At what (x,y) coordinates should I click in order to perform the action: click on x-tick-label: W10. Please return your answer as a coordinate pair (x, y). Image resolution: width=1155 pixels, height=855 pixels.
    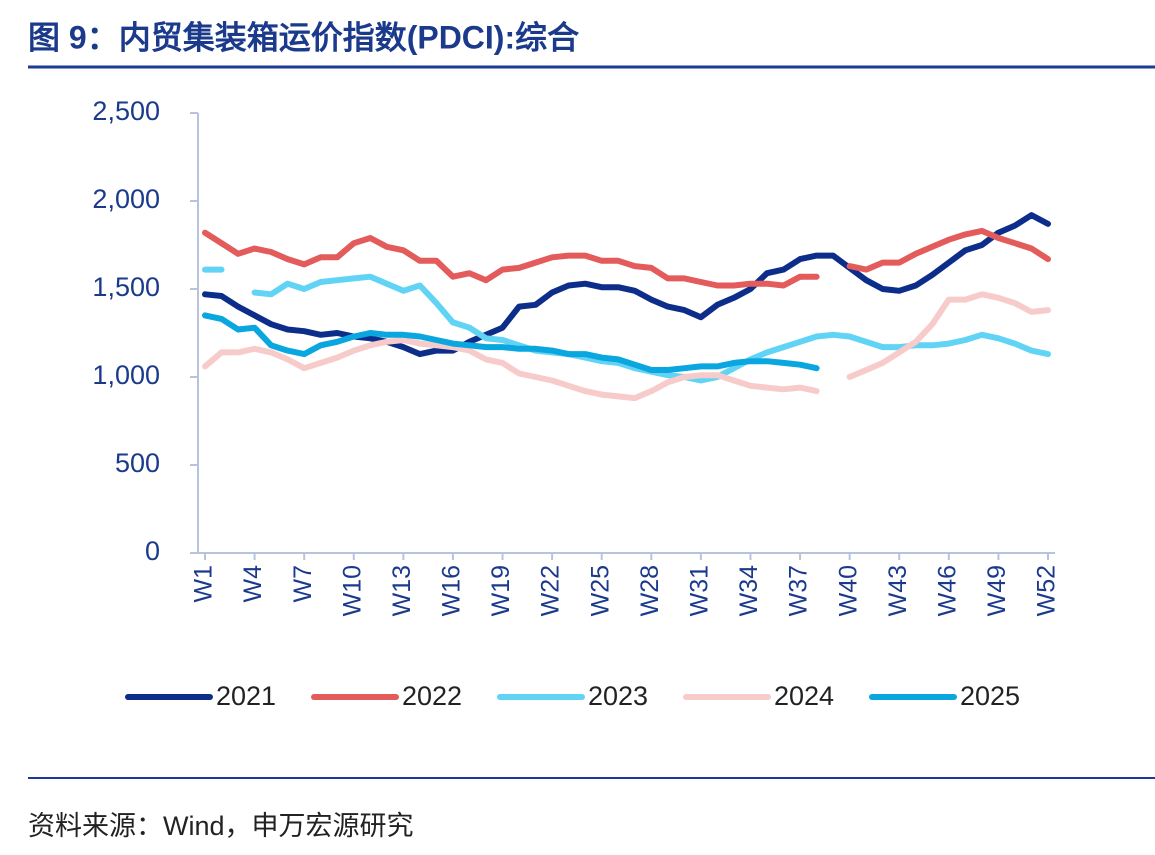
    Looking at the image, I should click on (352, 590).